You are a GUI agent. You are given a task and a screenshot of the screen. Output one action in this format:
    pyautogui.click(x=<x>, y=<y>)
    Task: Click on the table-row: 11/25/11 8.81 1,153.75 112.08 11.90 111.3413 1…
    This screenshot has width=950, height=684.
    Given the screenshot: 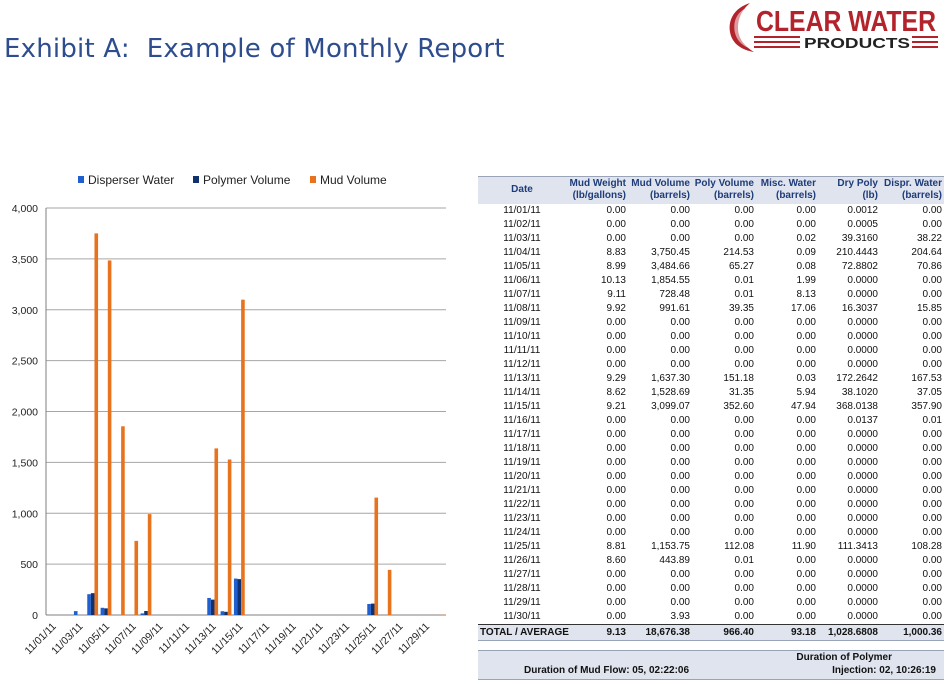 What is the action you would take?
    pyautogui.click(x=711, y=547)
    